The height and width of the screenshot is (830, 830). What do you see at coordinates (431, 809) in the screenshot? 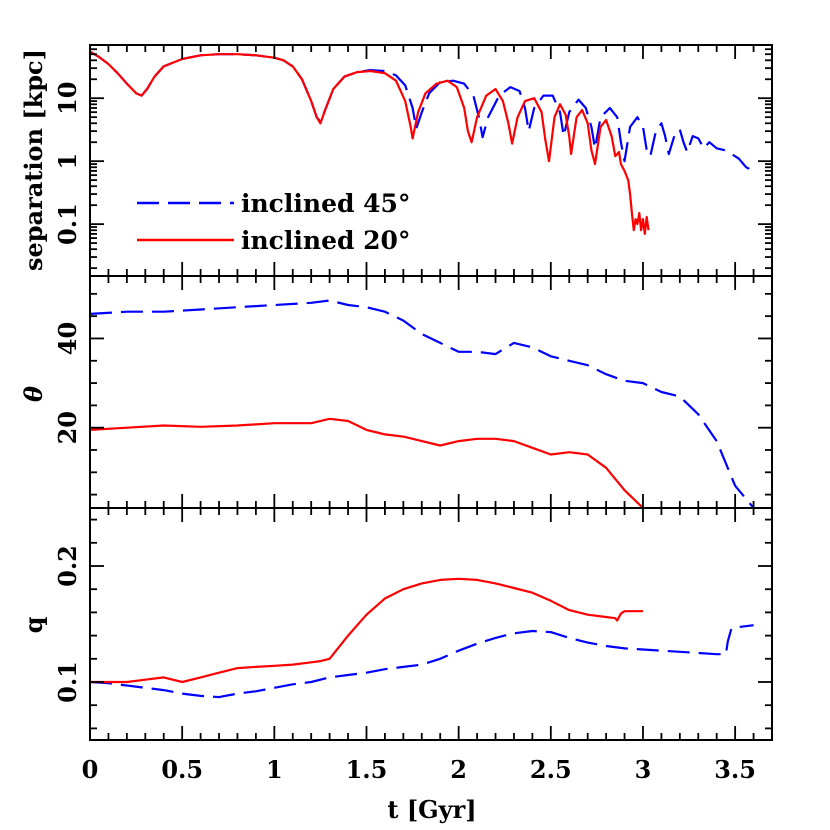
I see `x-axis-title: t [Gyr]` at bounding box center [431, 809].